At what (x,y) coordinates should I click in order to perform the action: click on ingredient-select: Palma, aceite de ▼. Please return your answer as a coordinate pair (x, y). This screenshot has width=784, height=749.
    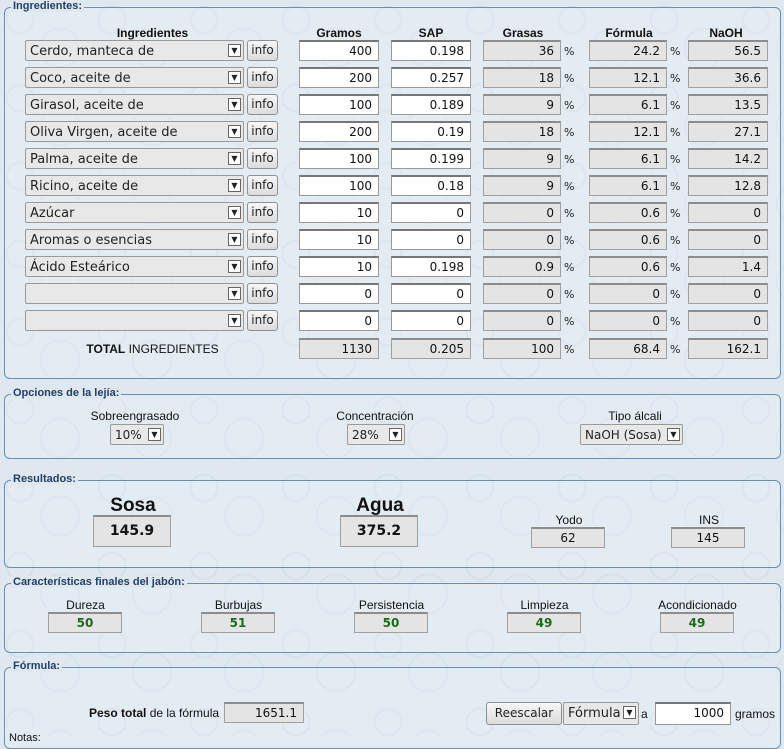
    Looking at the image, I should click on (134, 158).